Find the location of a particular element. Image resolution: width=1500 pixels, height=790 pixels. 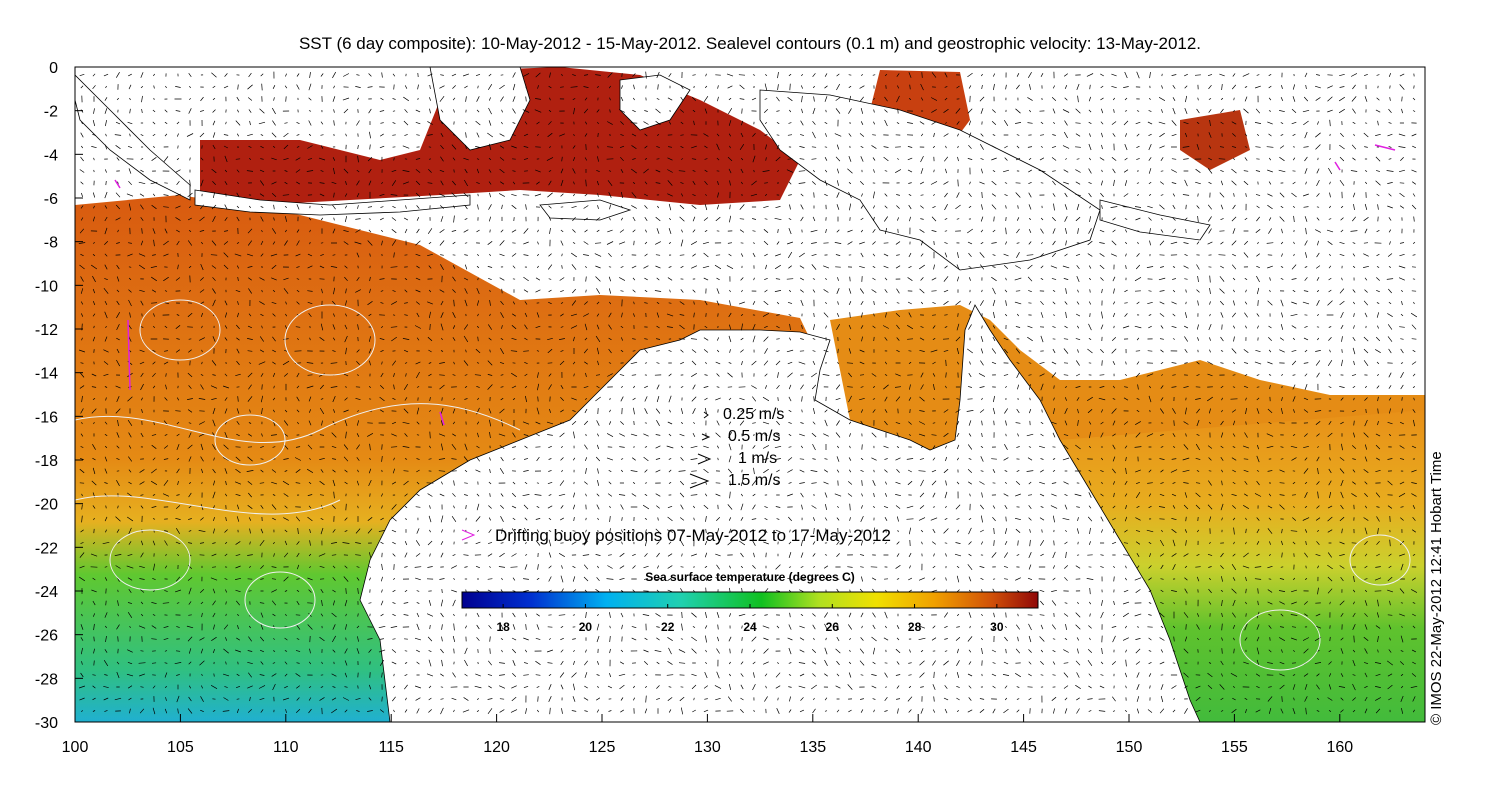

x-tick-label: 105 is located at coordinates (180, 747).